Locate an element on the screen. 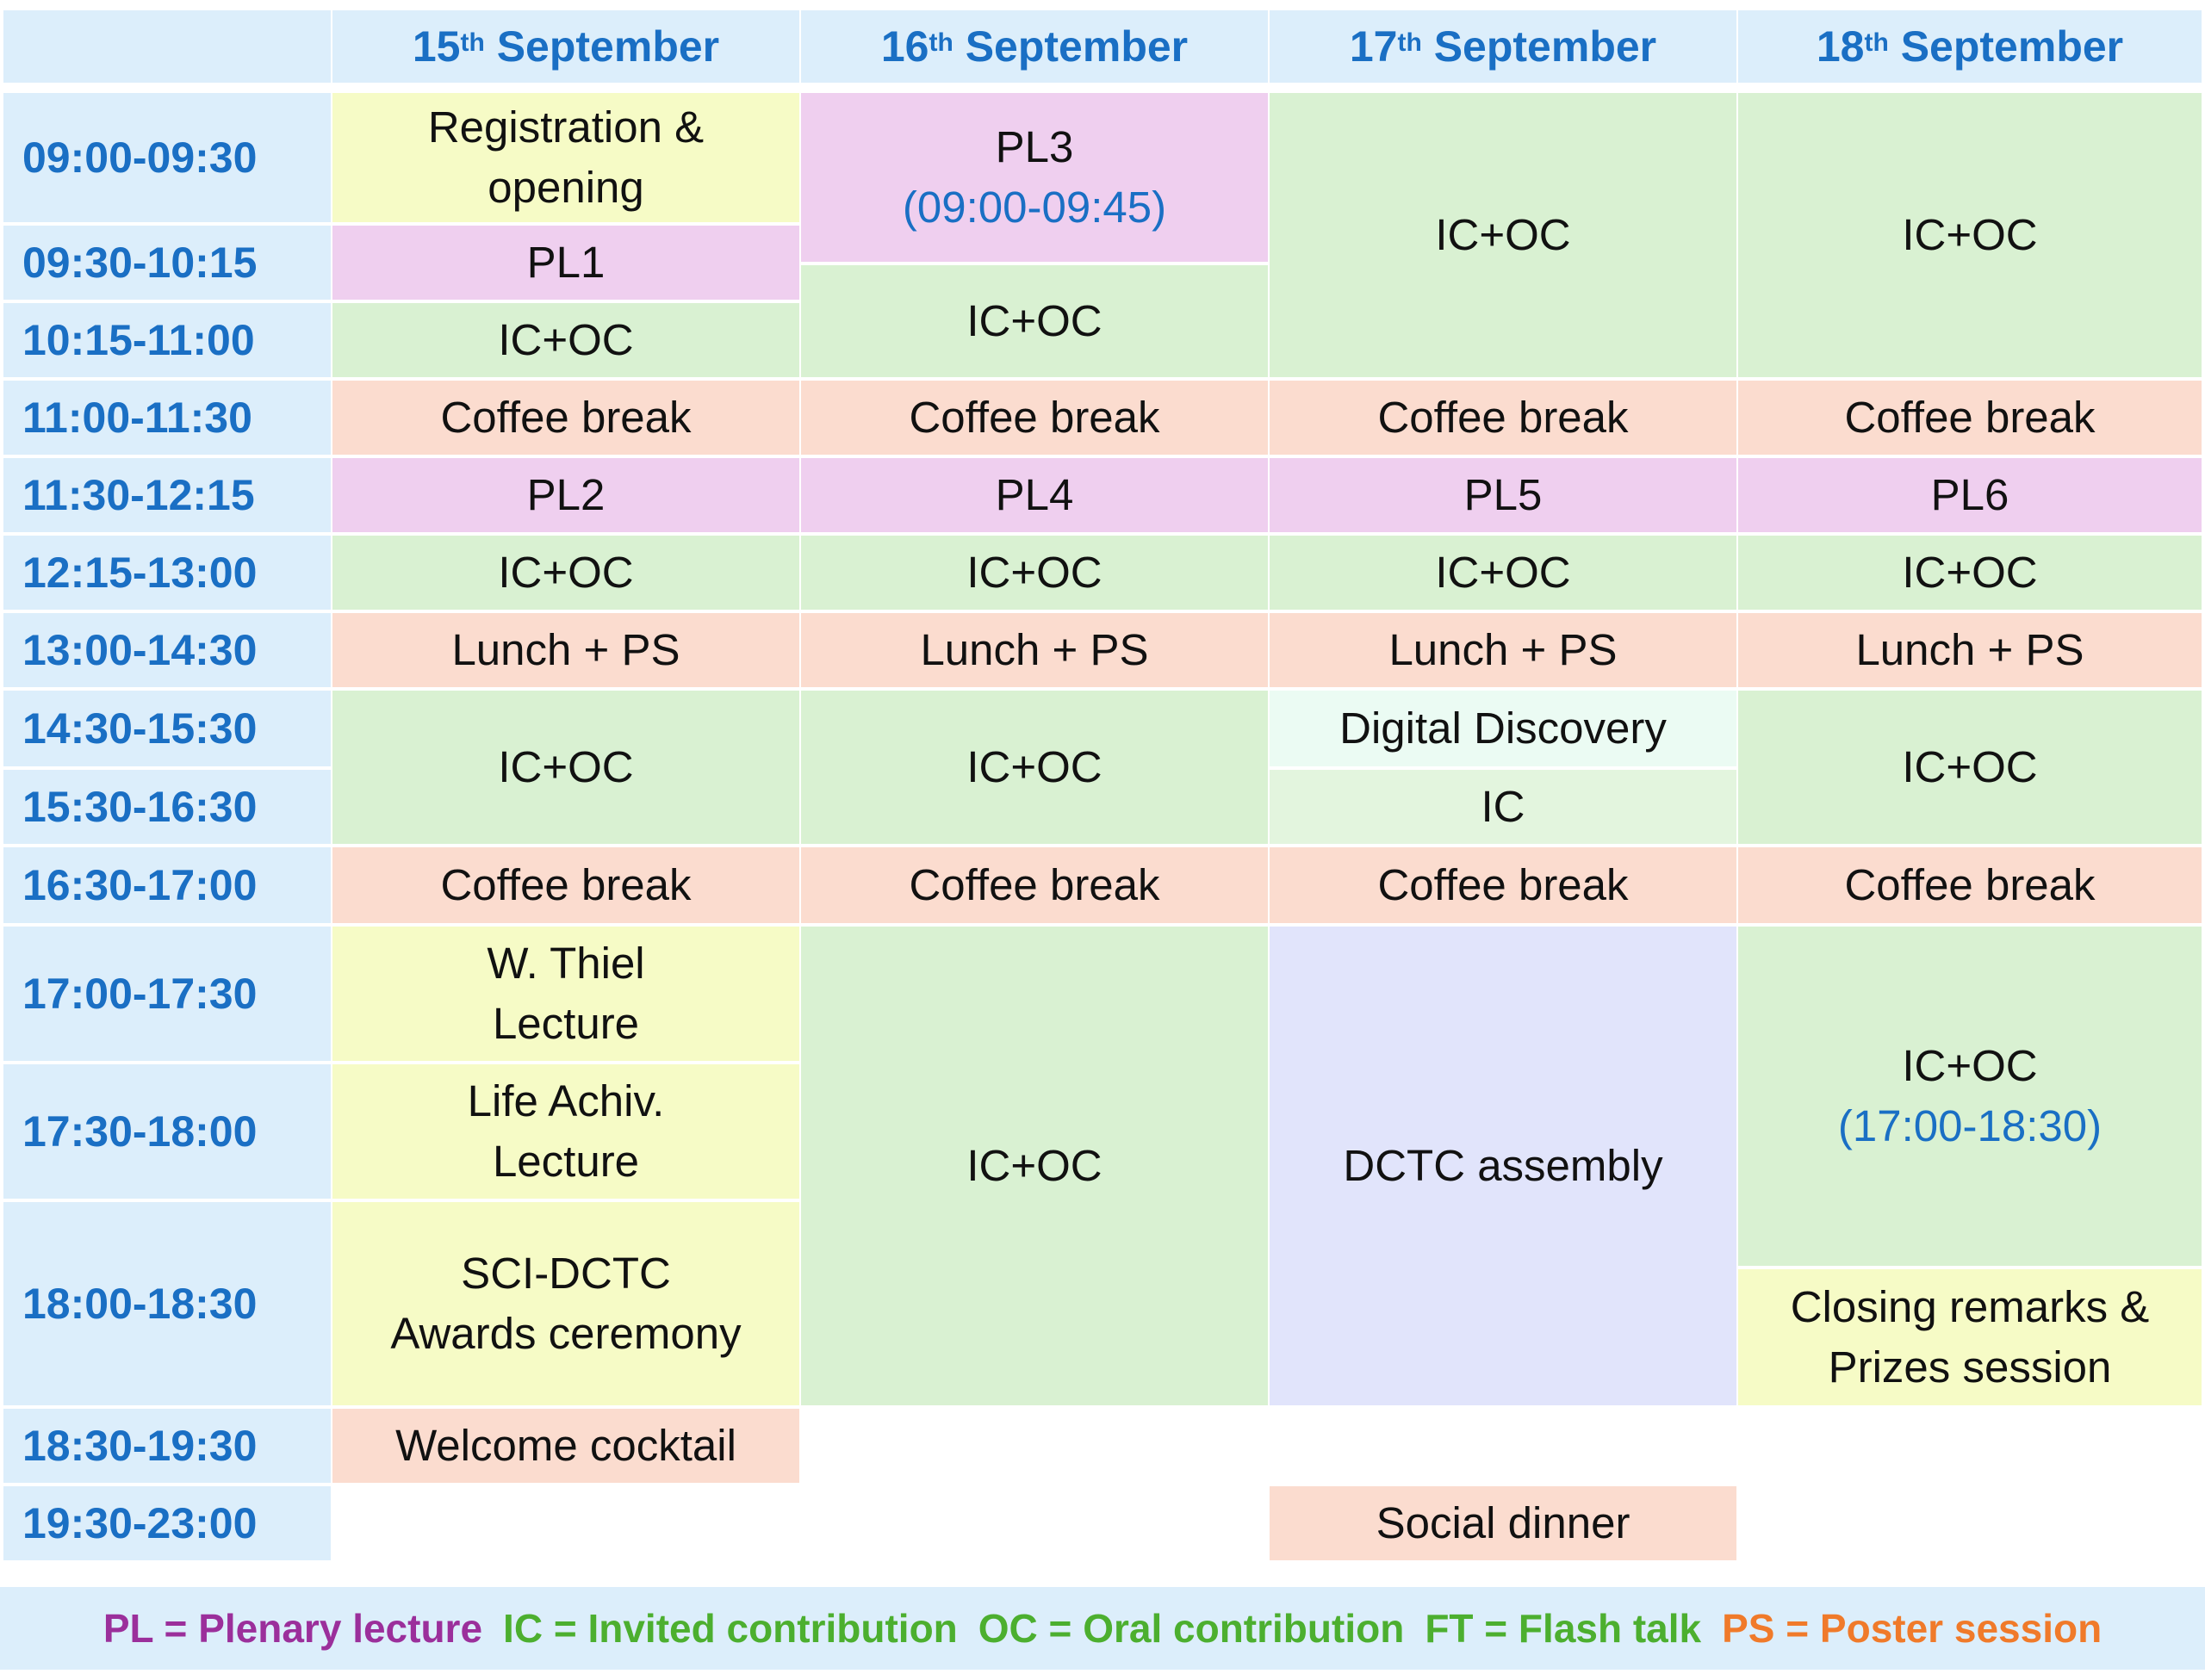 The width and height of the screenshot is (2205, 1680). session-line: W. Thiel is located at coordinates (566, 964).